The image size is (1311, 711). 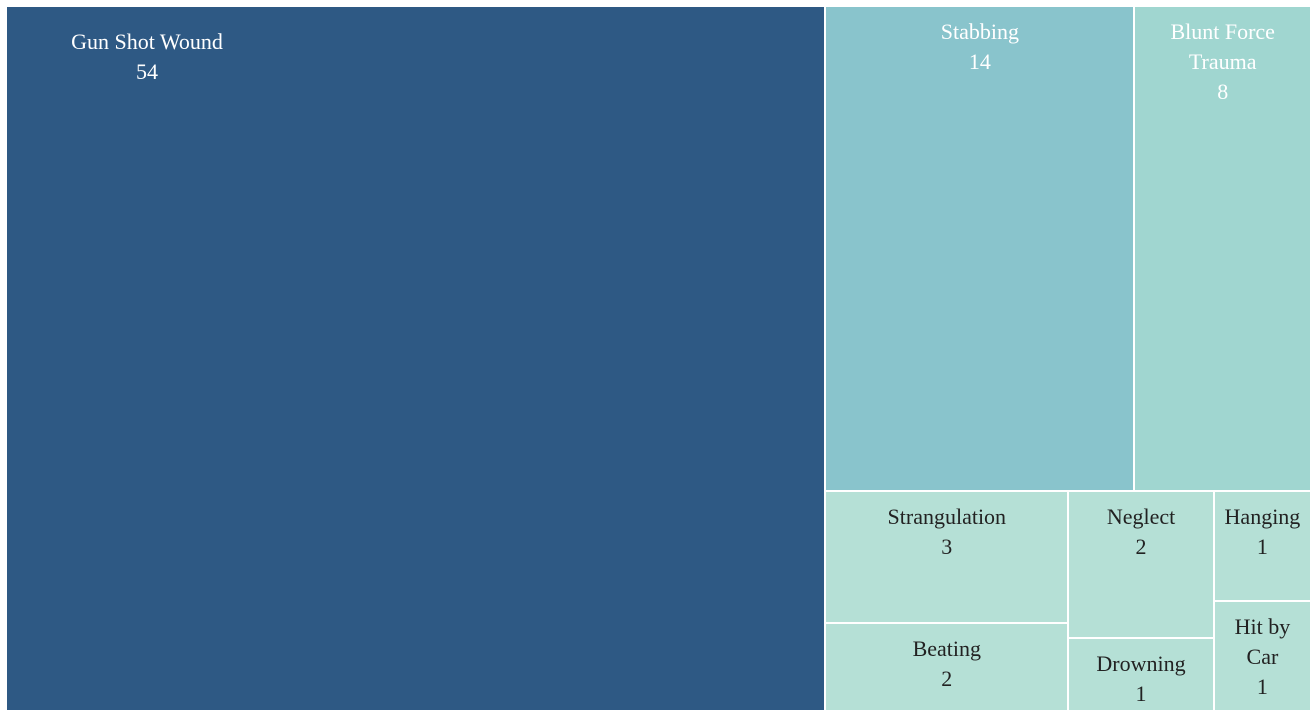 What do you see at coordinates (946, 532) in the screenshot?
I see `cell-label: Strangulation 3` at bounding box center [946, 532].